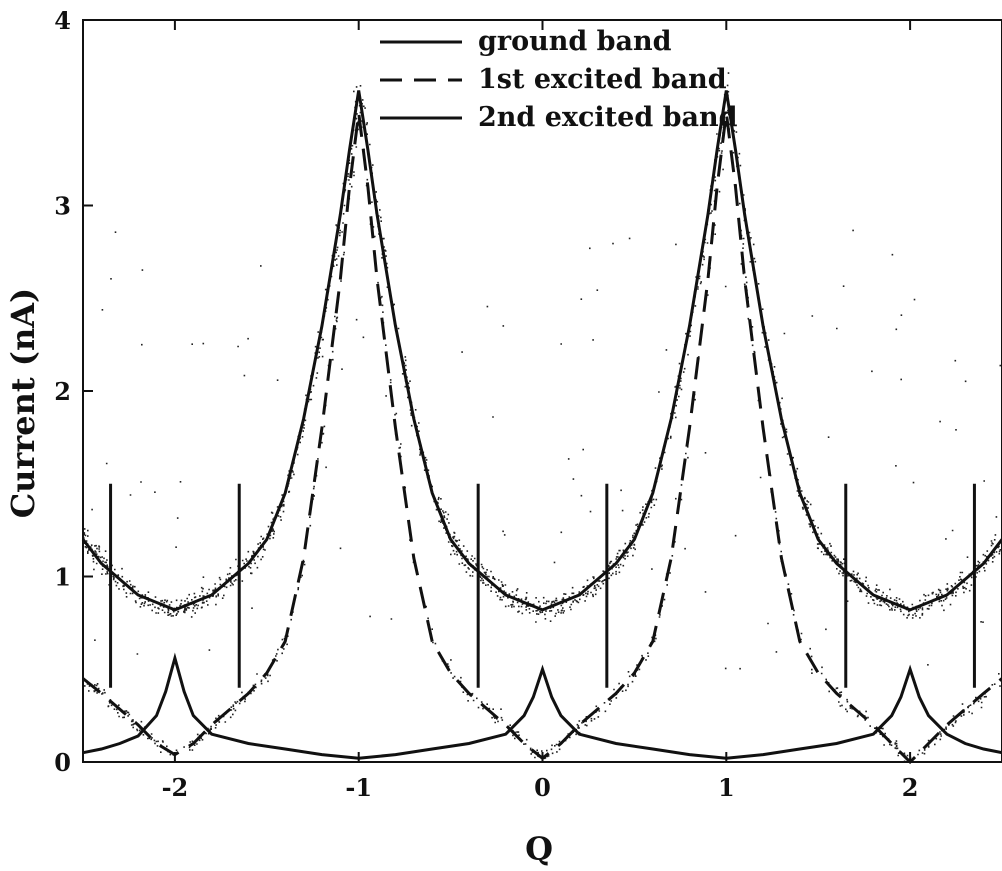 Image resolution: width=1002 pixels, height=871 pixels. What do you see at coordinates (358, 787) in the screenshot?
I see `x-tick-label: -1` at bounding box center [358, 787].